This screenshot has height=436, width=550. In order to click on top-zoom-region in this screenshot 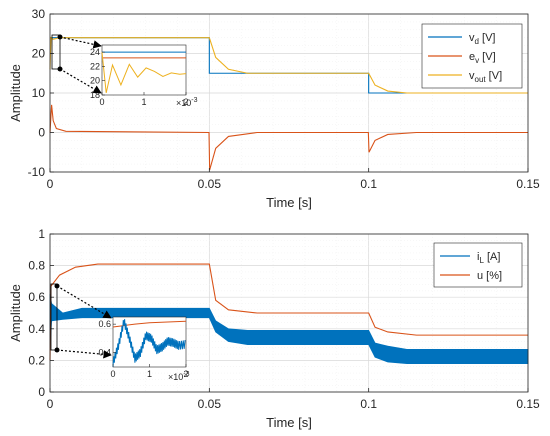, I will do `click(56, 52)`.